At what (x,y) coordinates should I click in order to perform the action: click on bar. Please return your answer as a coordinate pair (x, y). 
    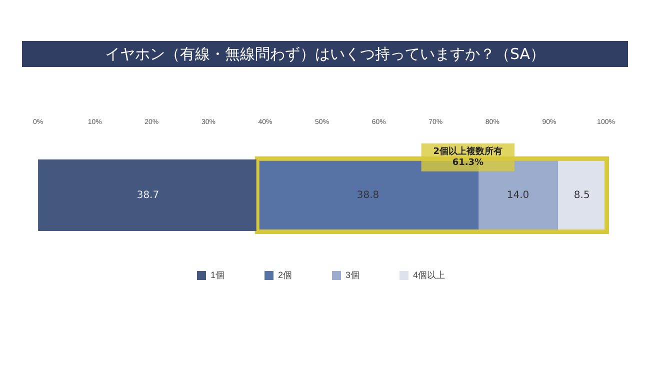
    Looking at the image, I should click on (581, 195).